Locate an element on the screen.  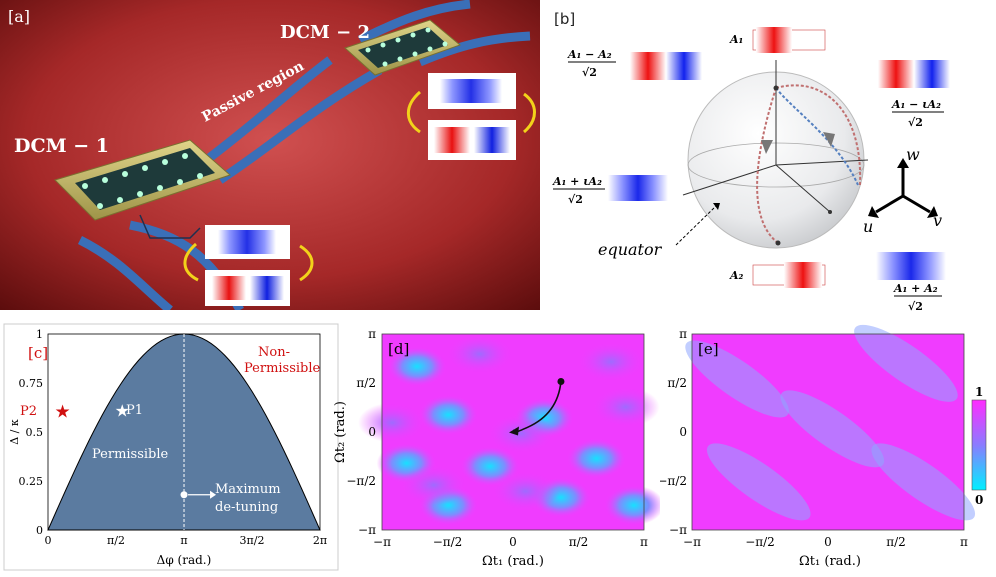
c-xtick: 2π is located at coordinates (320, 540).